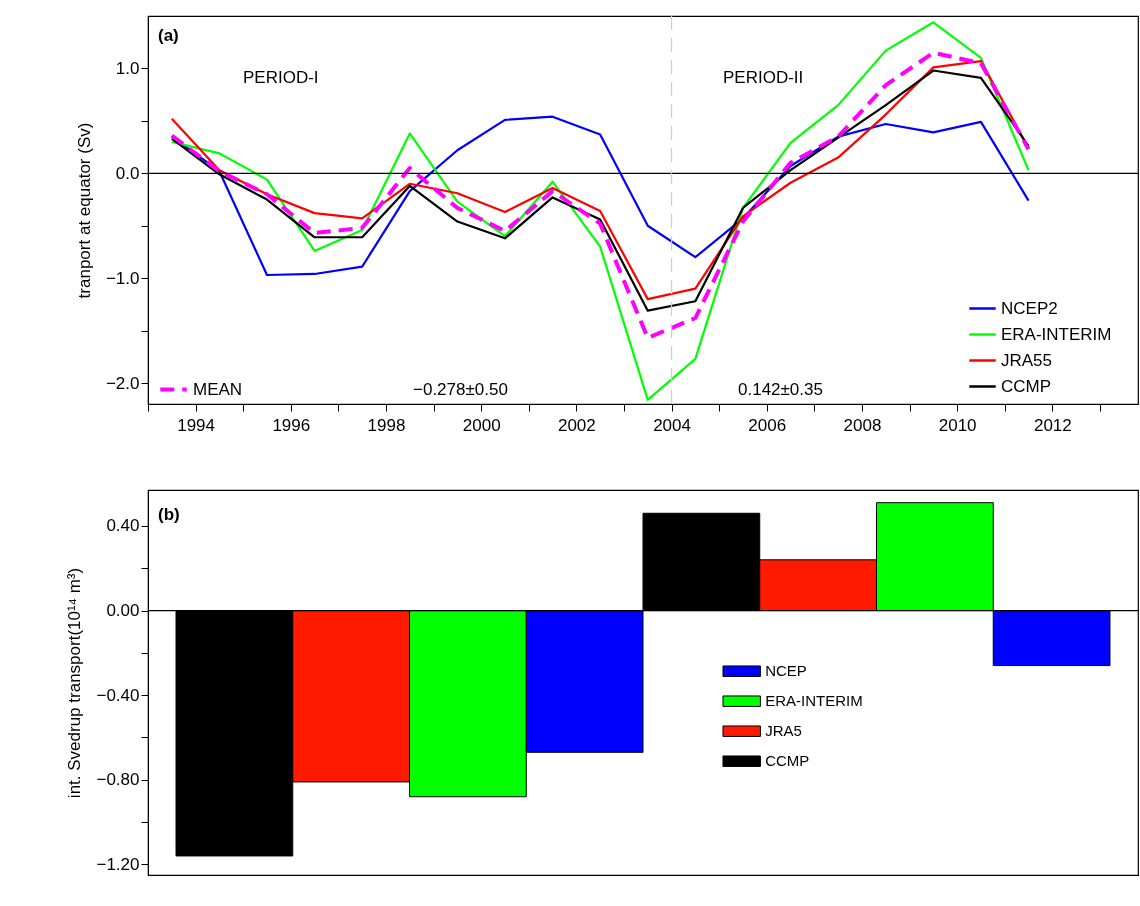 The height and width of the screenshot is (906, 1140). I want to click on x-tick-label: 2008, so click(862, 425).